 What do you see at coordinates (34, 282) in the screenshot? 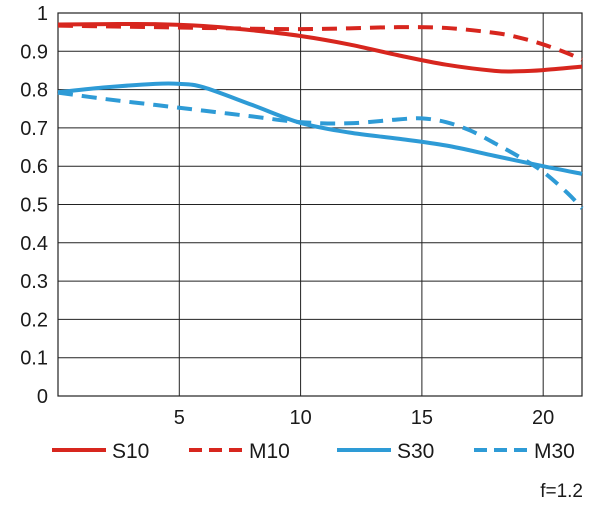
I see `y-tick-label: 0.3` at bounding box center [34, 282].